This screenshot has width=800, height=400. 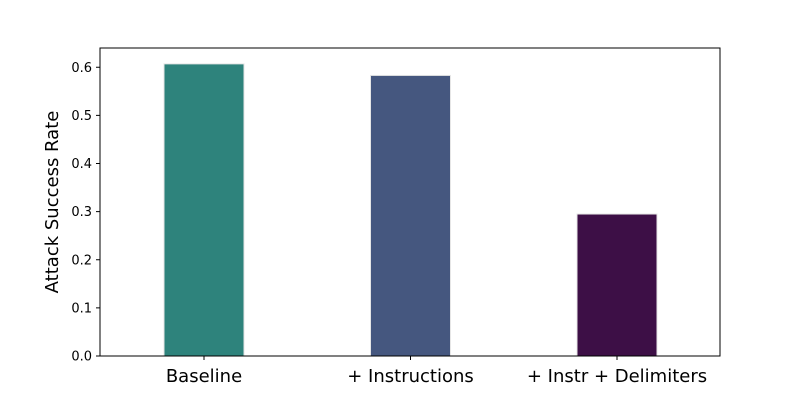 What do you see at coordinates (81, 308) in the screenshot?
I see `y-tick-label: 0.1` at bounding box center [81, 308].